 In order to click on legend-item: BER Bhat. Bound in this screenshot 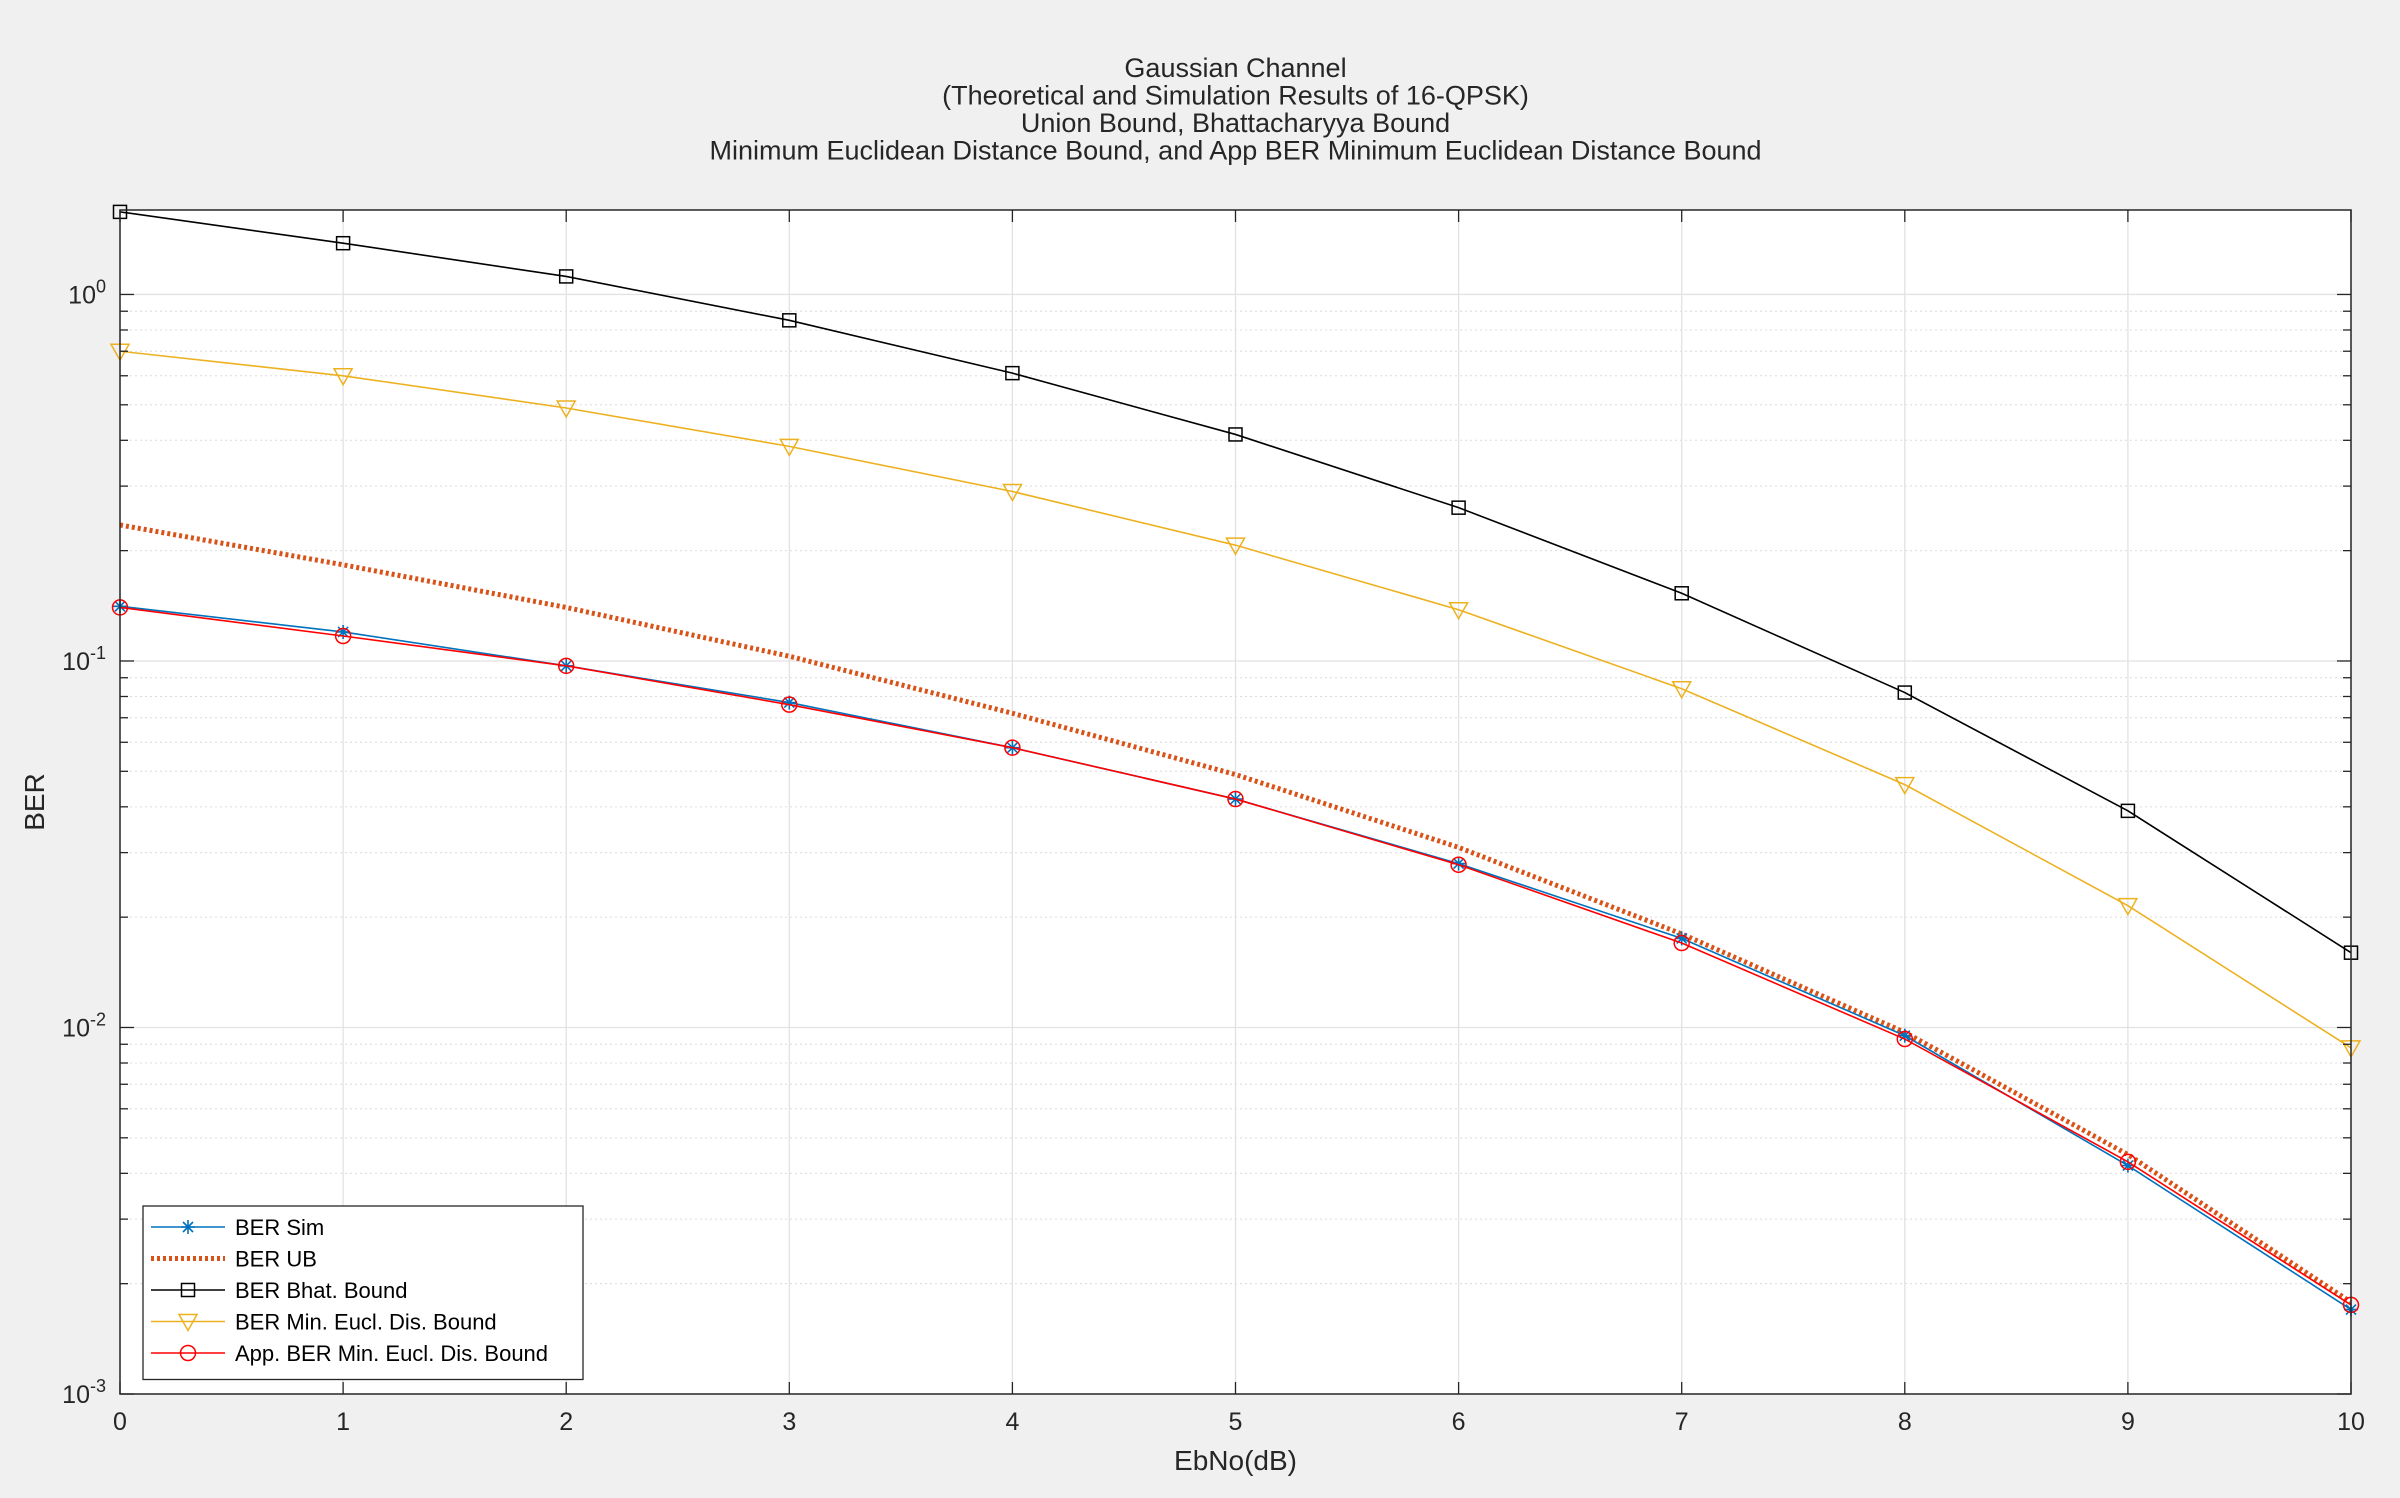, I will do `click(279, 1290)`.